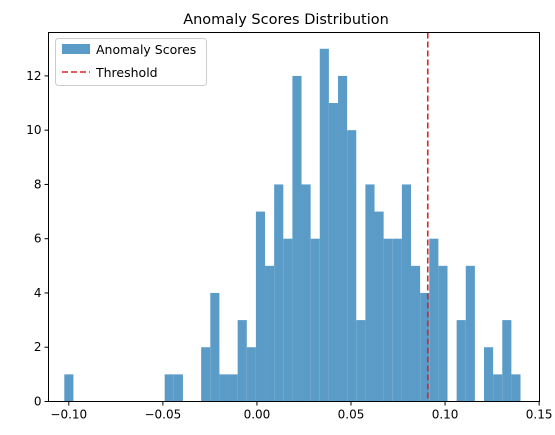  Describe the element at coordinates (33, 130) in the screenshot. I see `y-tick-label: 10` at that location.